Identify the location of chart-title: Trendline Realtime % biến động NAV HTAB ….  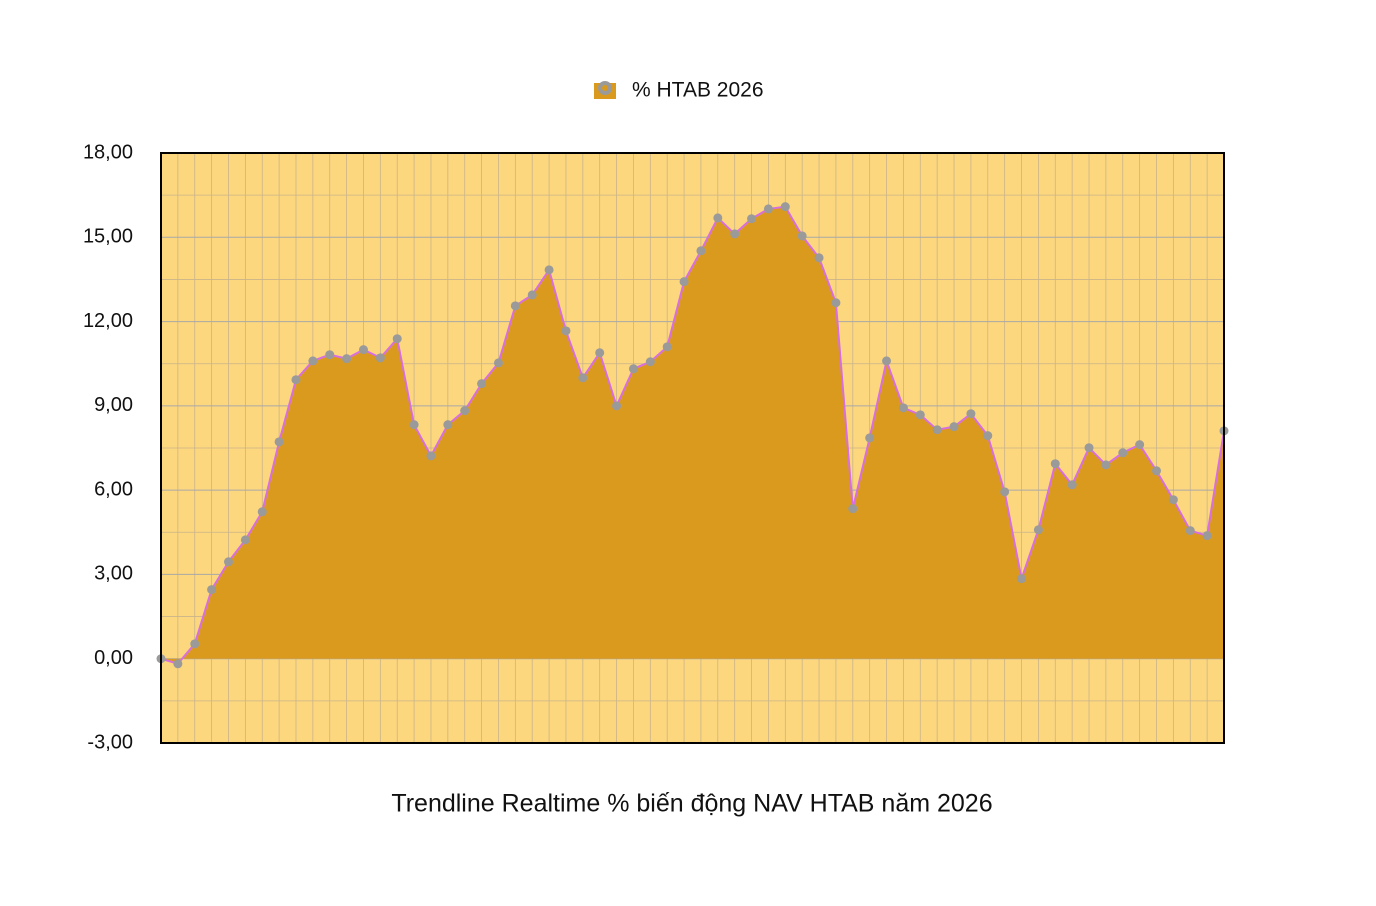
(691, 804).